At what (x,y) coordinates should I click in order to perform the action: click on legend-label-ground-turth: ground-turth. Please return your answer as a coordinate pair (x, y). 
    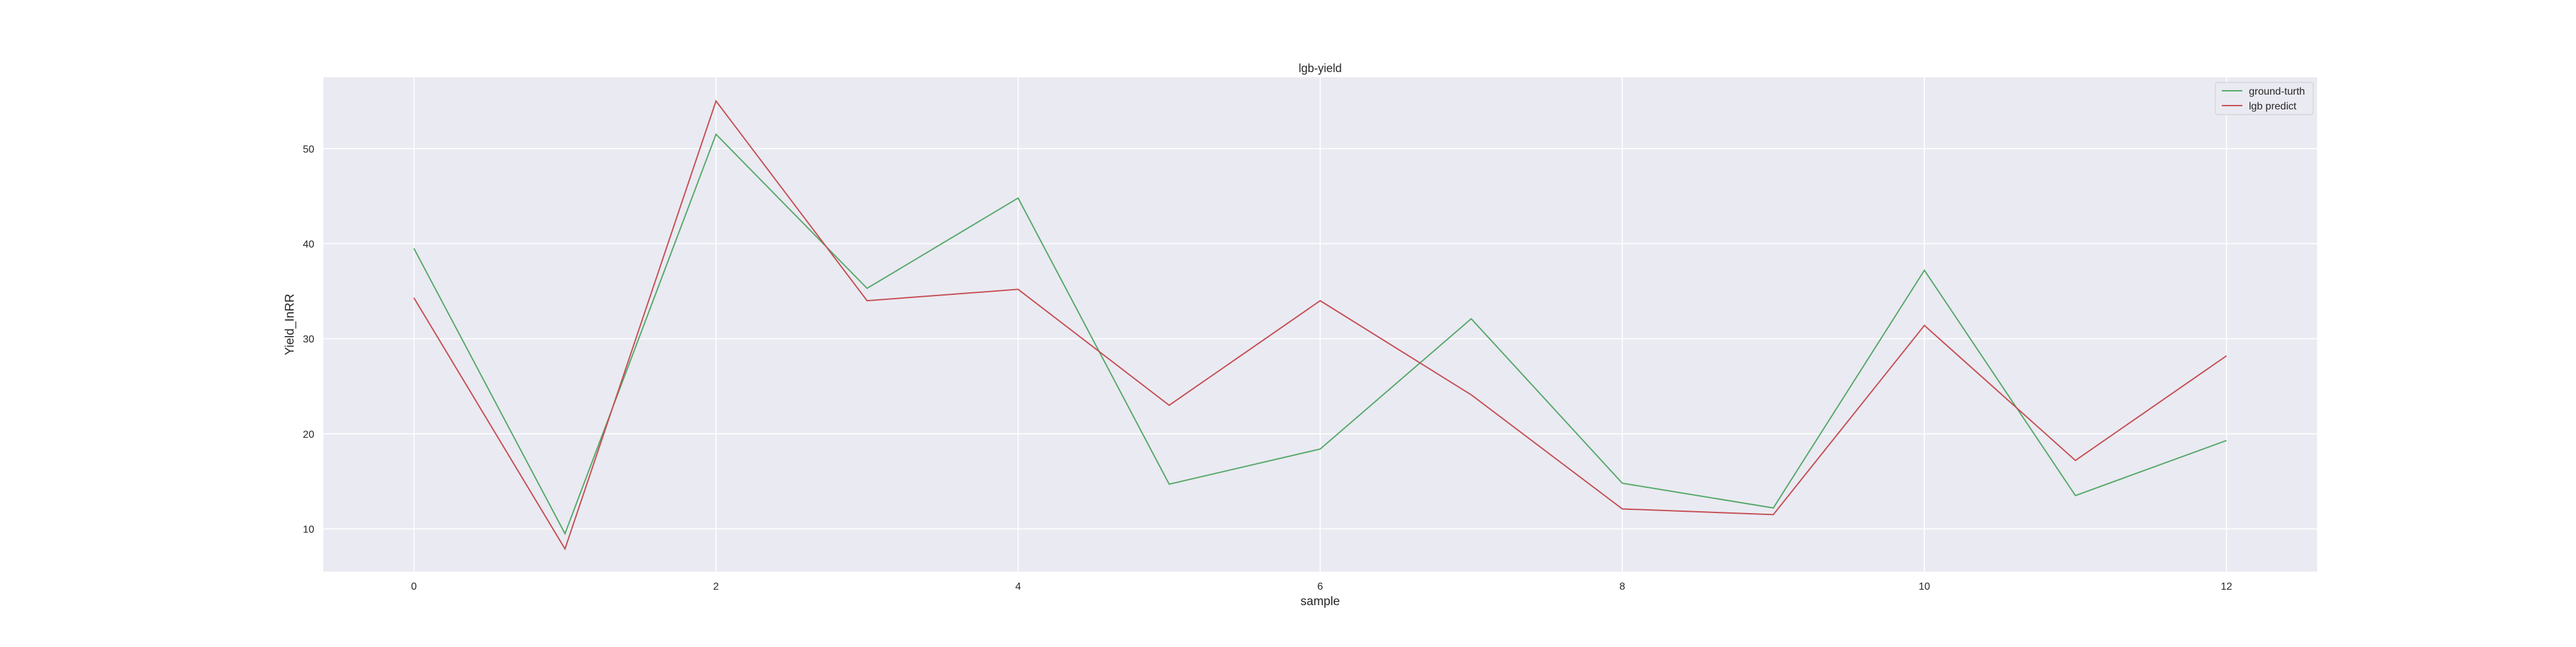
    Looking at the image, I should click on (2277, 91).